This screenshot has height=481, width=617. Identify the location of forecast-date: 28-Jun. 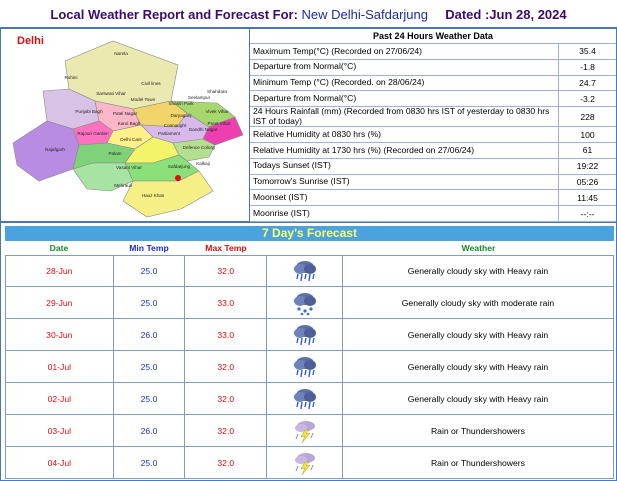
(60, 271).